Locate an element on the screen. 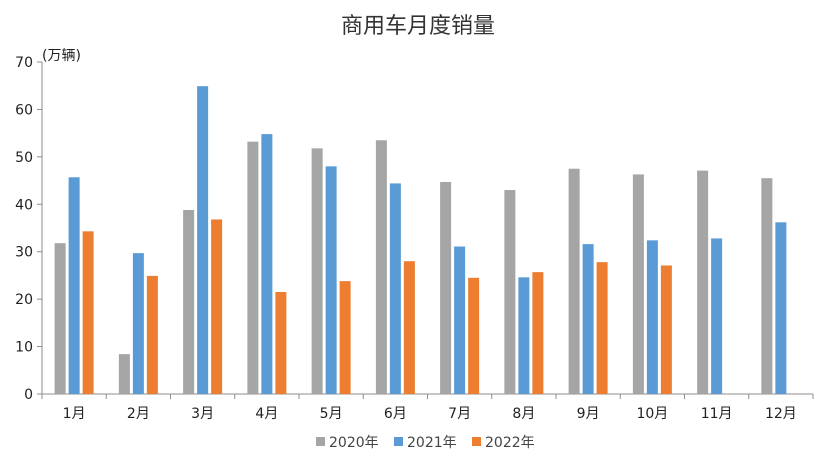 This screenshot has height=466, width=830. x-tick-label: 9月 is located at coordinates (588, 414).